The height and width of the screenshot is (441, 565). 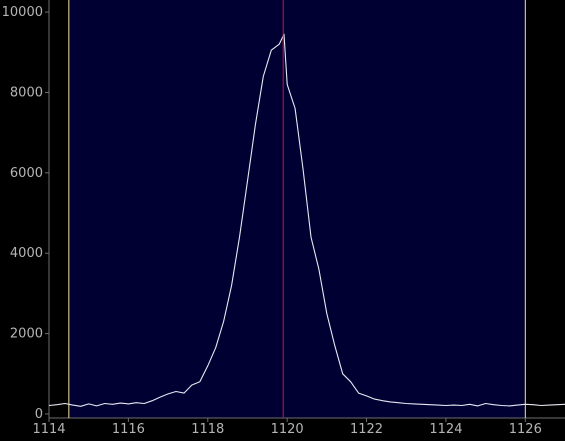 What do you see at coordinates (525, 429) in the screenshot?
I see `x-tick-label: 1126` at bounding box center [525, 429].